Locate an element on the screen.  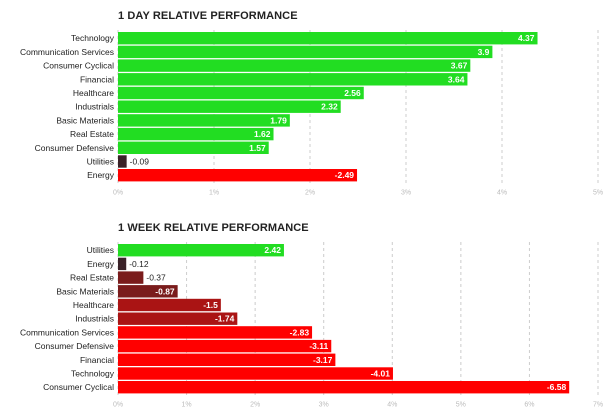
value-label: 1.79 is located at coordinates (278, 120).